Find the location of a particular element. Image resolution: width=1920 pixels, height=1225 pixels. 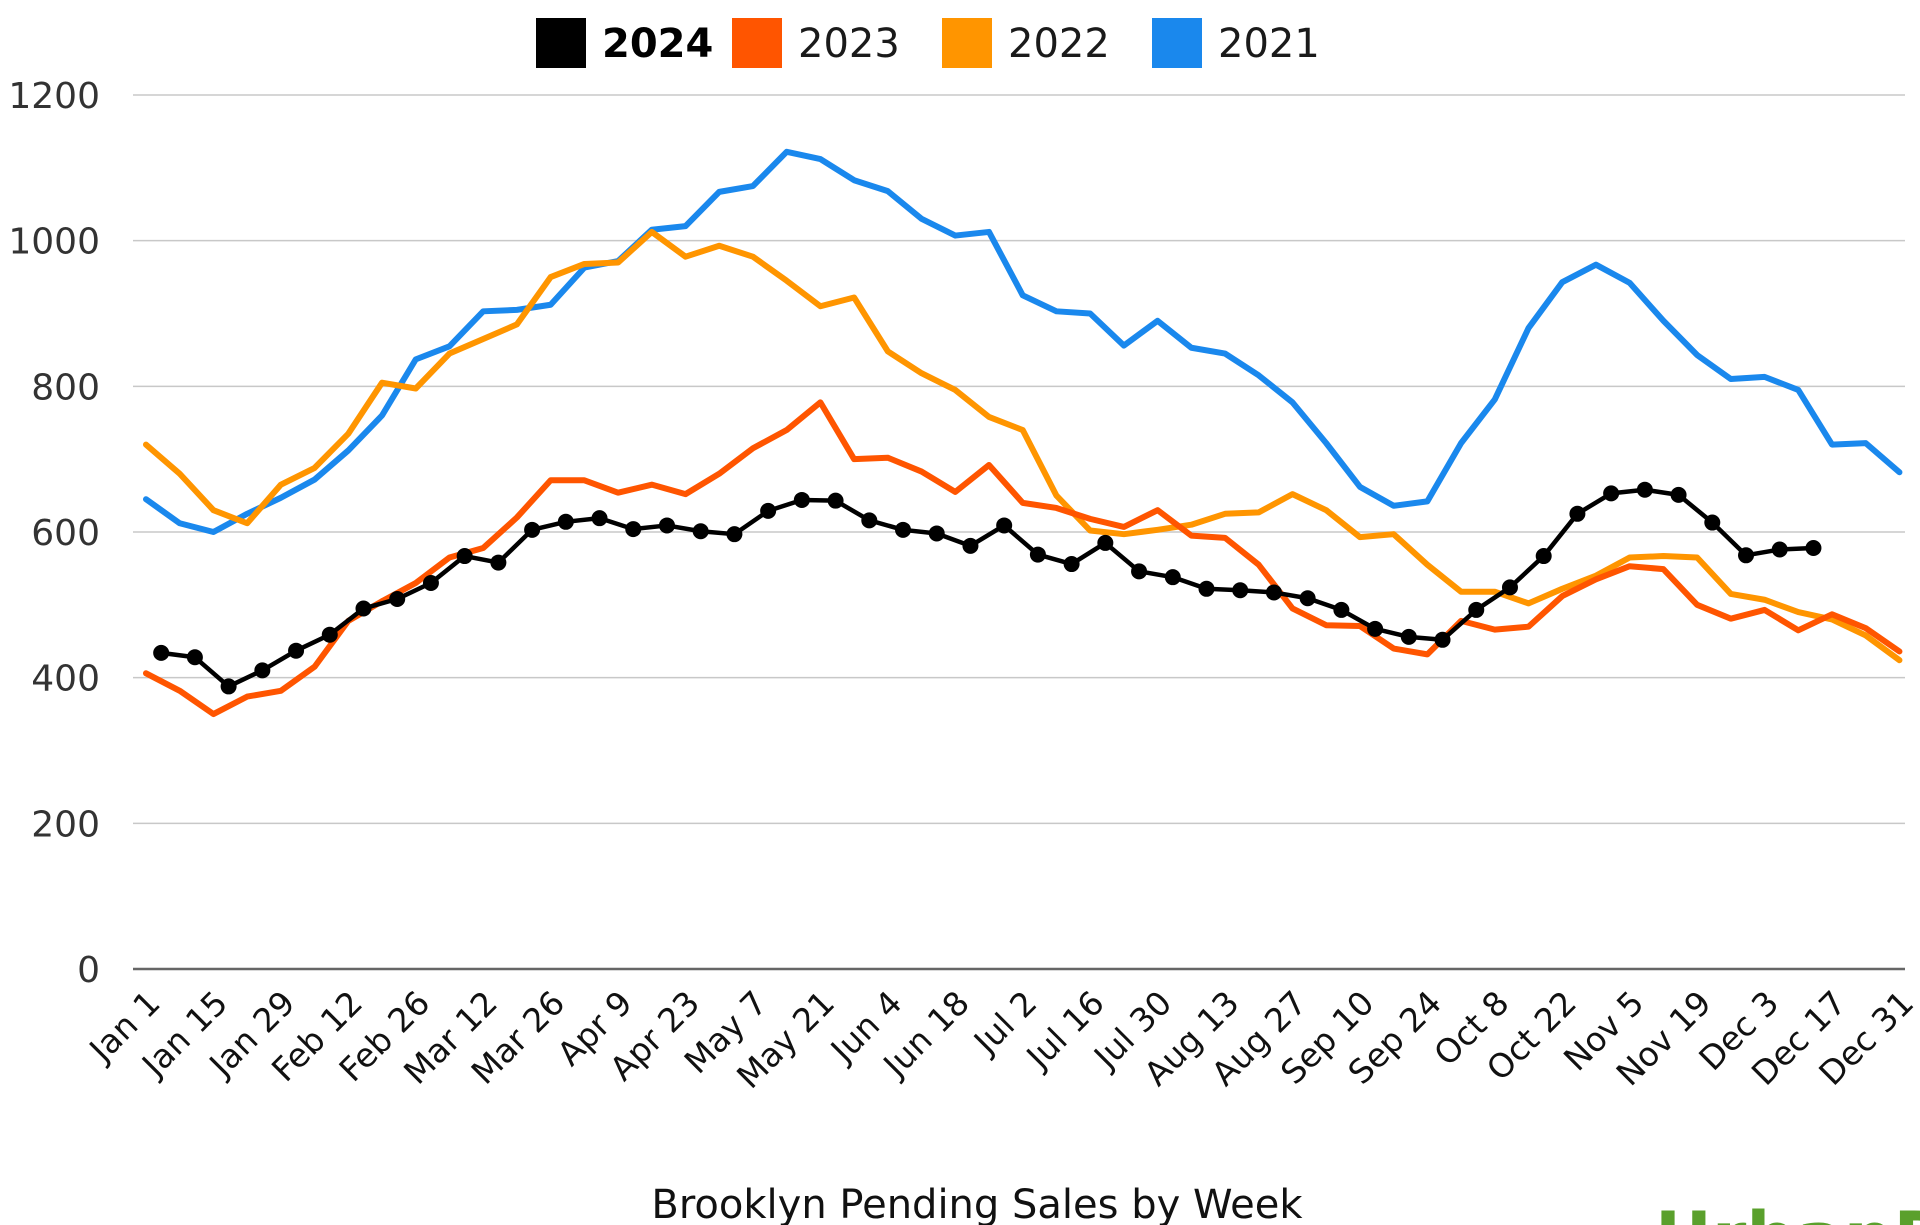

y-axis-ticks: 0 200 400 600 800 1000 1200 is located at coordinates (54, 533).